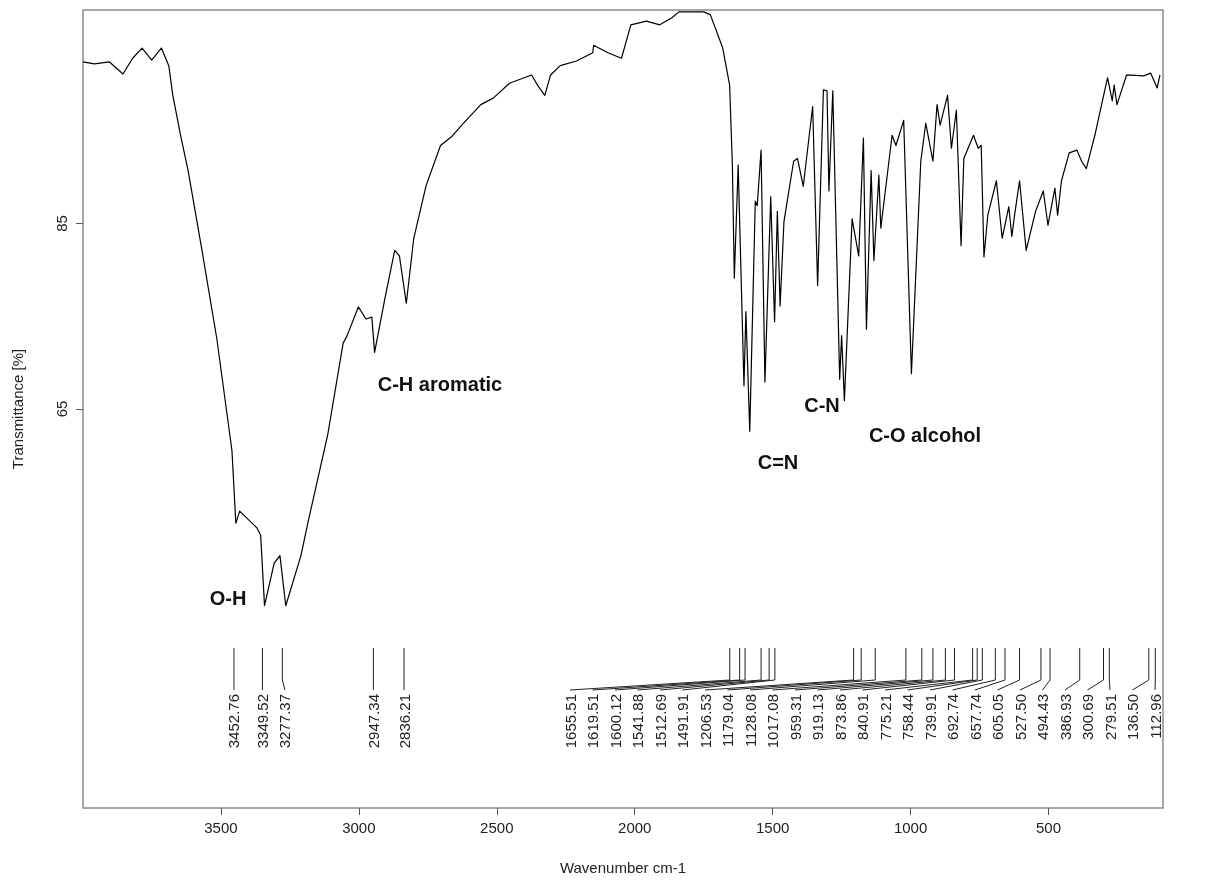 This screenshot has height=888, width=1213. I want to click on x-tick-label: 2000, so click(635, 827).